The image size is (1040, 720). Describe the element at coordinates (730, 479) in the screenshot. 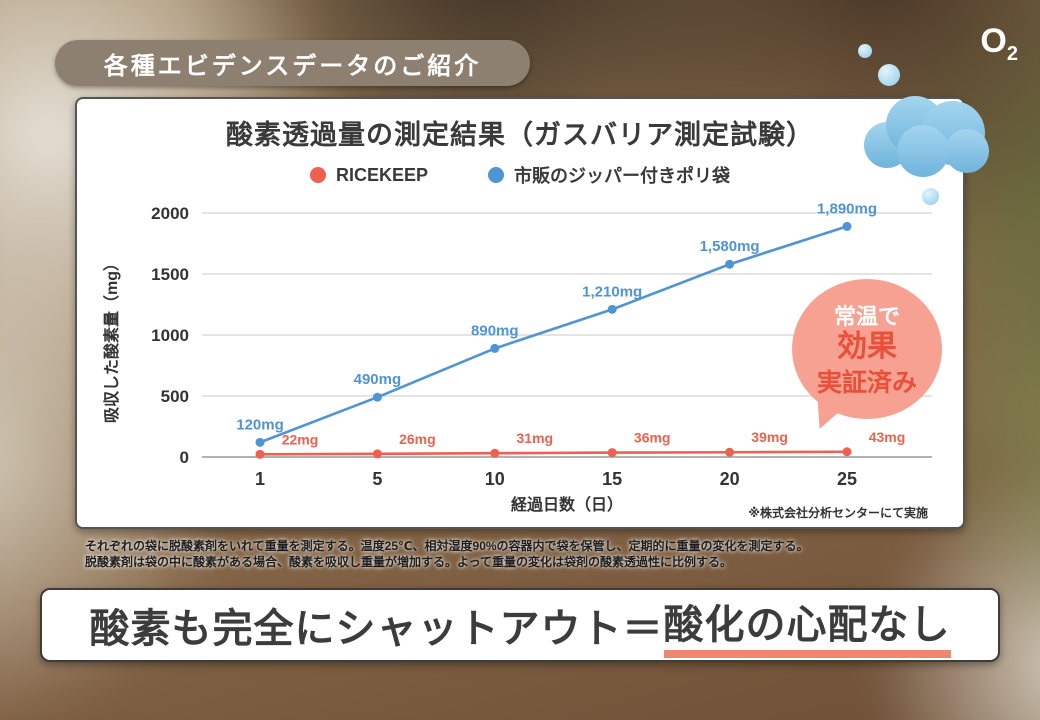

I see `svg-text: 20` at that location.